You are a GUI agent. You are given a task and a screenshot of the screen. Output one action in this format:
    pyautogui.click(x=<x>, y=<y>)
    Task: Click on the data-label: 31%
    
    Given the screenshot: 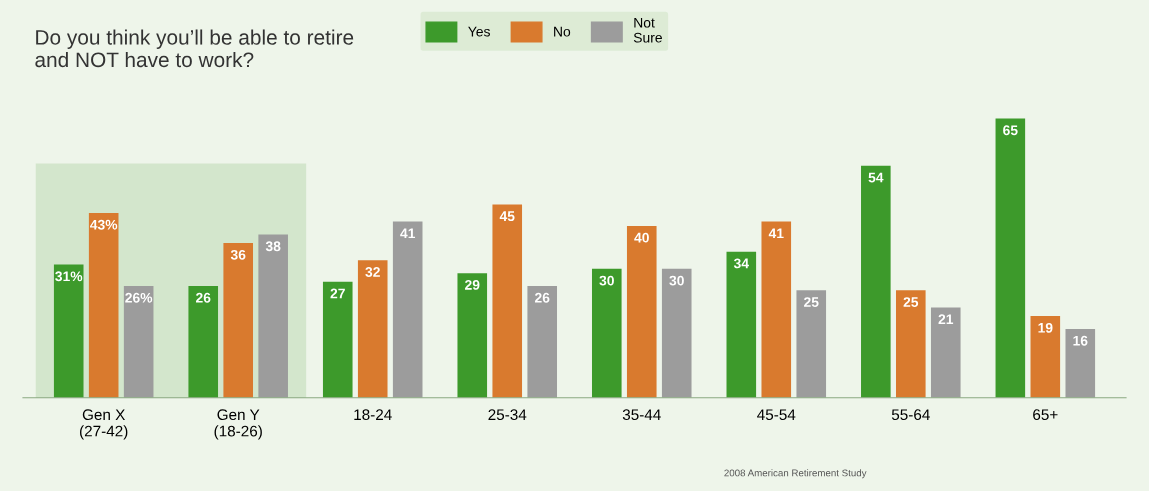 What is the action you would take?
    pyautogui.click(x=69, y=276)
    